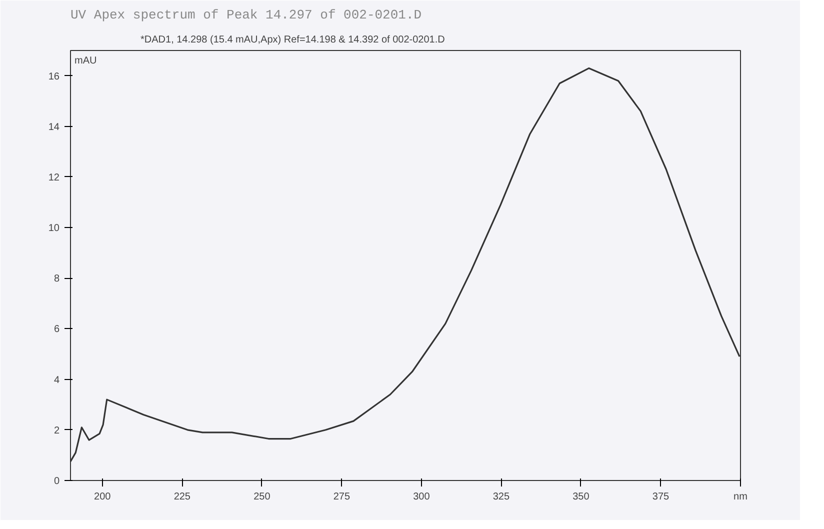 The width and height of the screenshot is (824, 529). What do you see at coordinates (57, 430) in the screenshot?
I see `y-tick-label: 2` at bounding box center [57, 430].